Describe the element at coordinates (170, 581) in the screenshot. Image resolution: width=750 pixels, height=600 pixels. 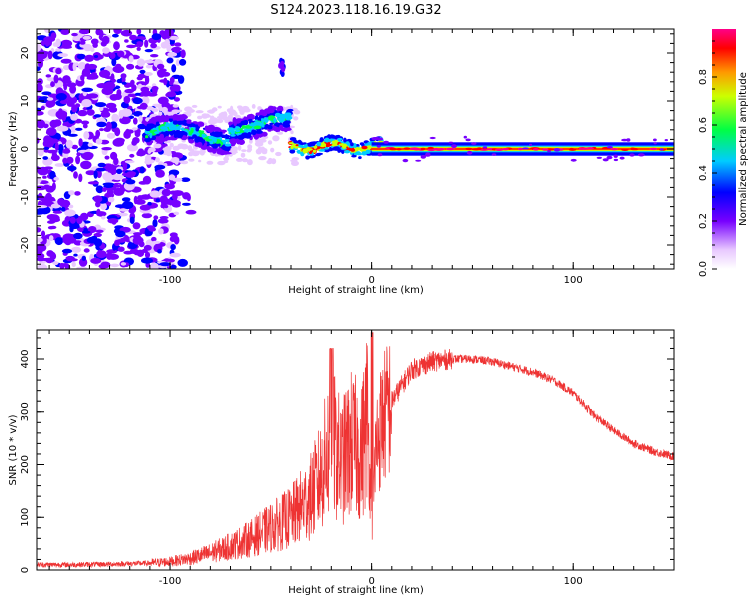
I see `x-tick-label: -100` at that location.